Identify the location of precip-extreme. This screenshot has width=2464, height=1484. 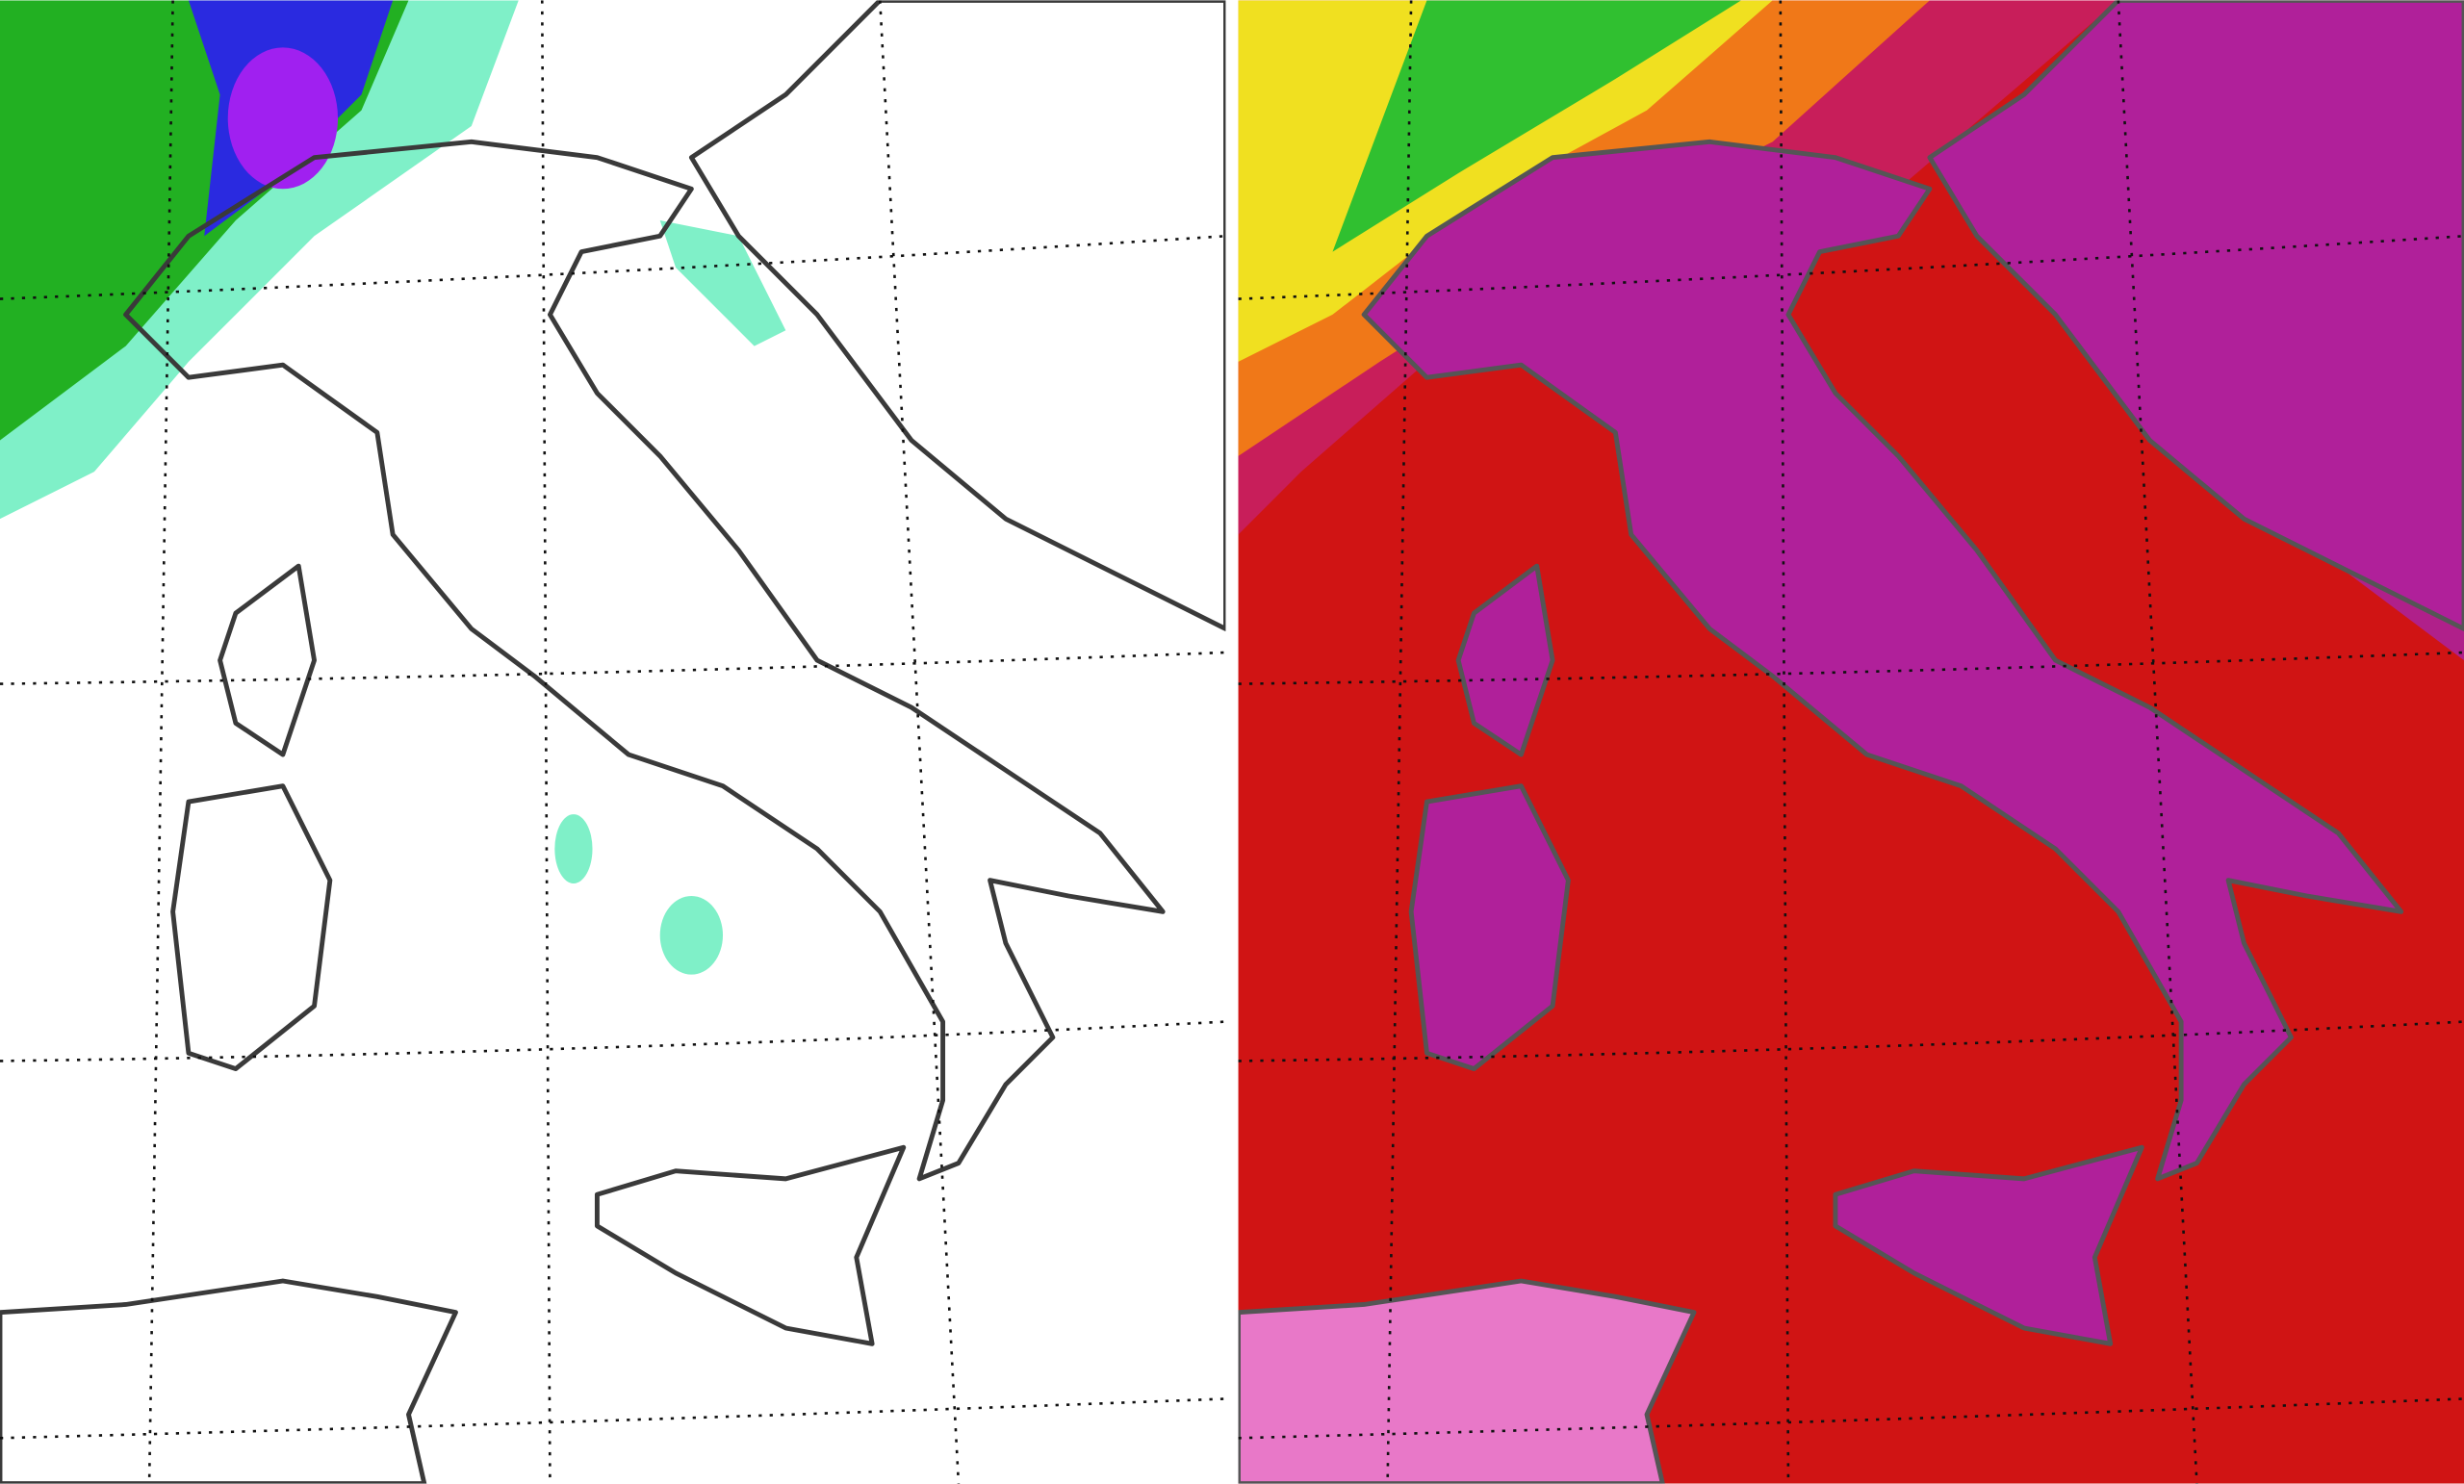
(283, 119).